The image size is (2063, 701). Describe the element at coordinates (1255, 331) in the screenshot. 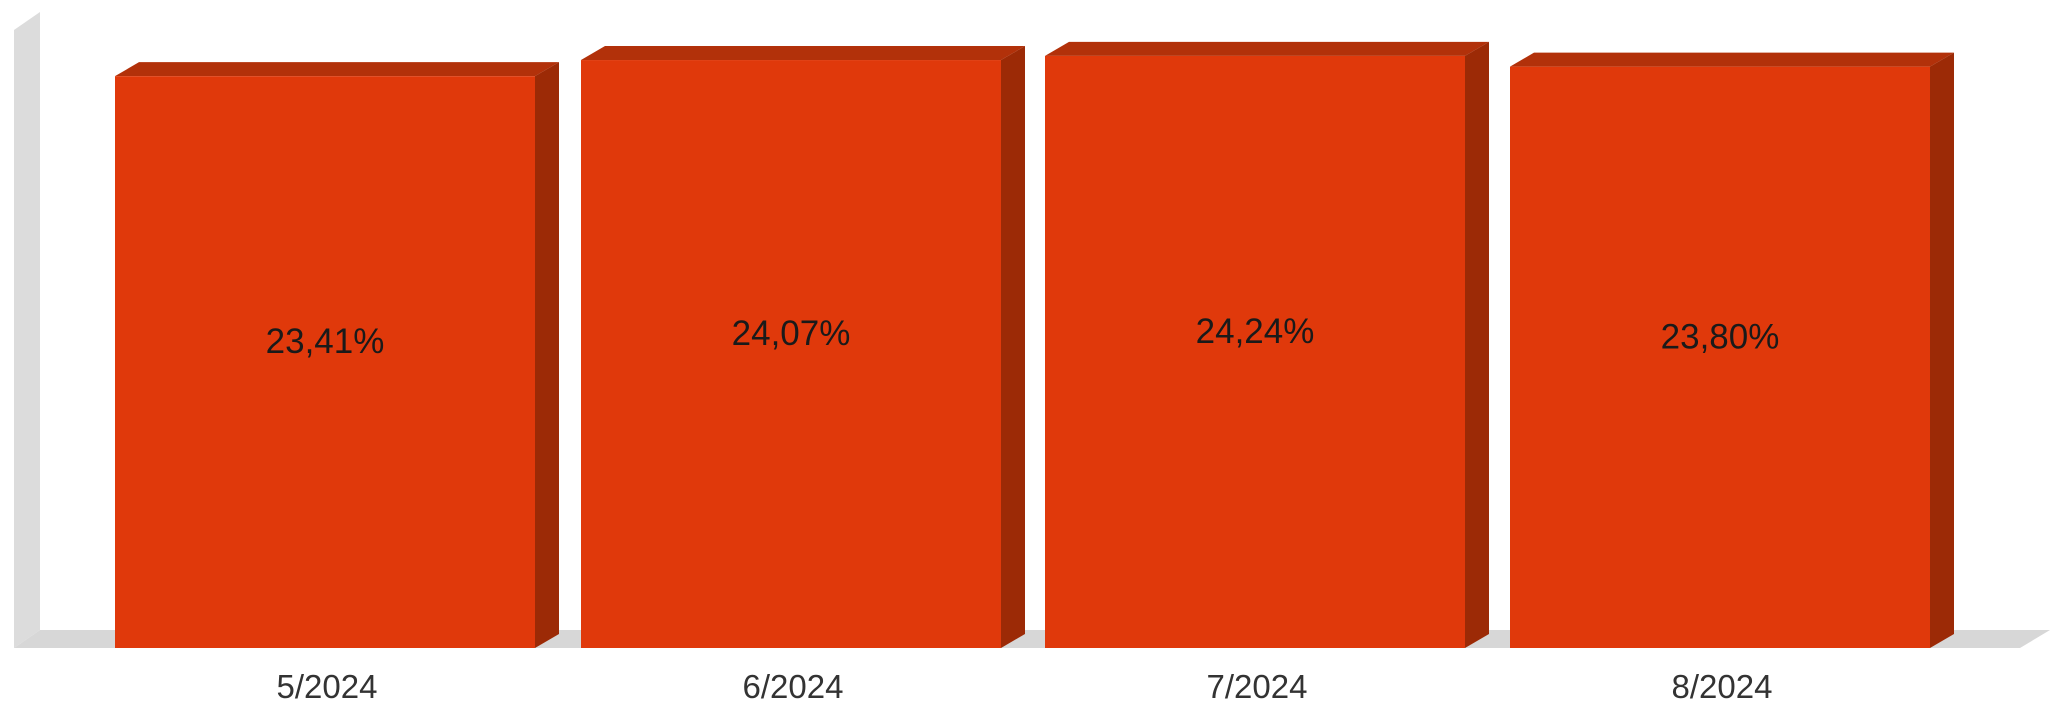

I see `bar-value-label: 24,24%` at that location.